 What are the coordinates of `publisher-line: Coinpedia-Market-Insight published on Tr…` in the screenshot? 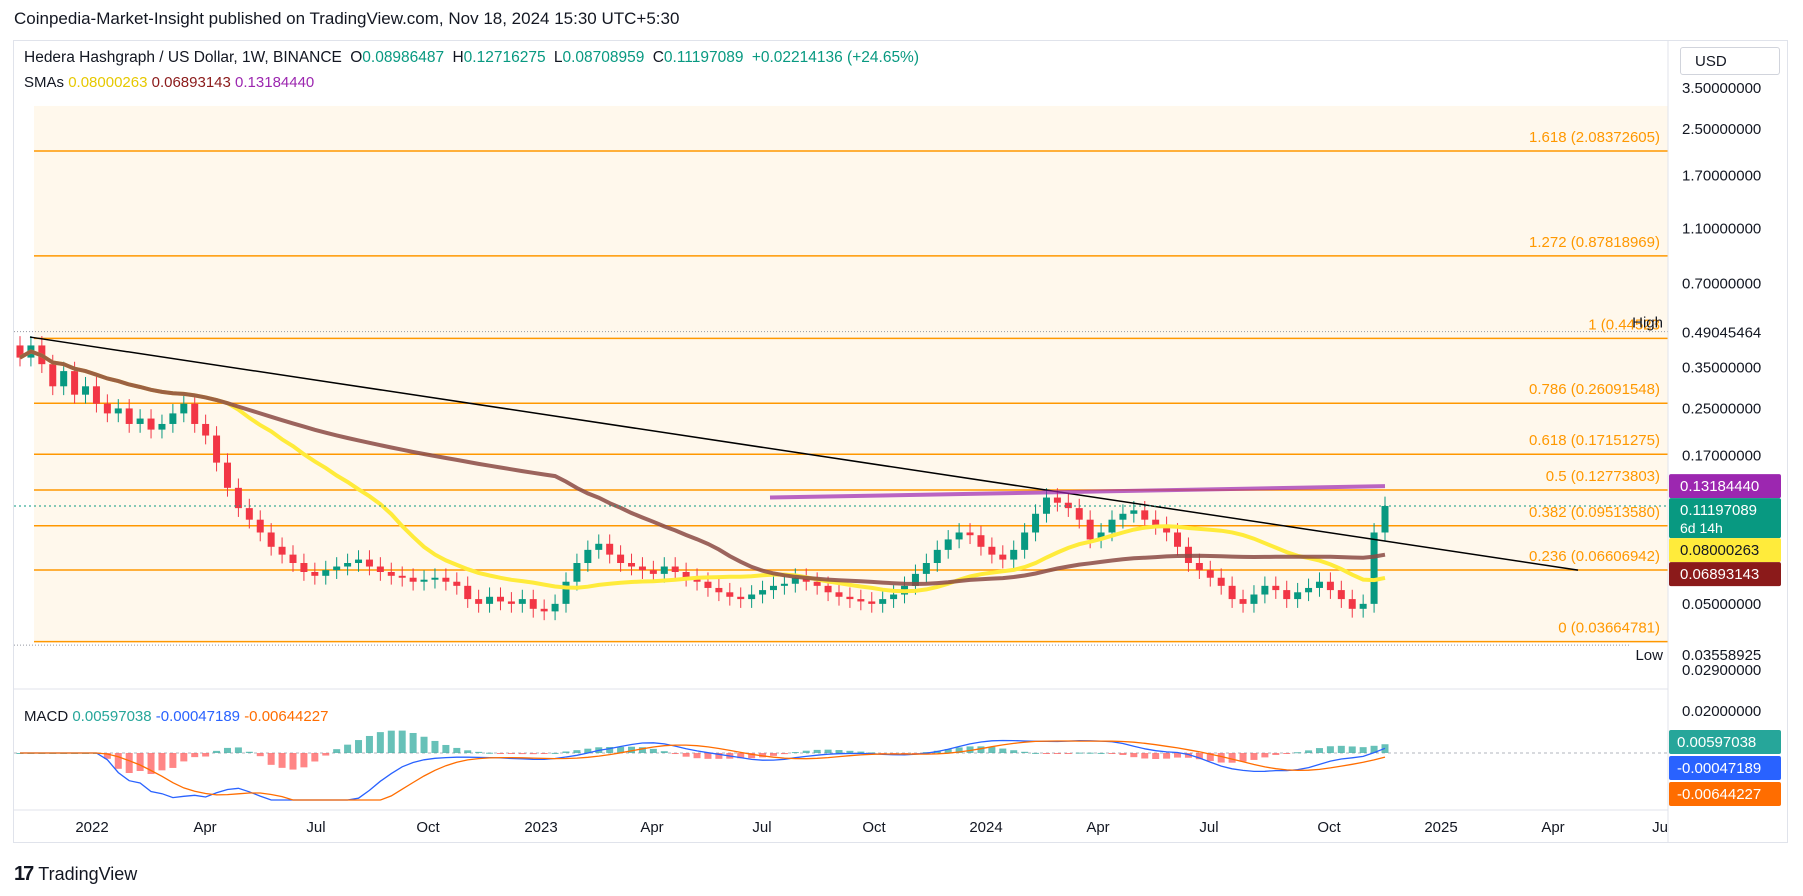 It's located at (347, 18).